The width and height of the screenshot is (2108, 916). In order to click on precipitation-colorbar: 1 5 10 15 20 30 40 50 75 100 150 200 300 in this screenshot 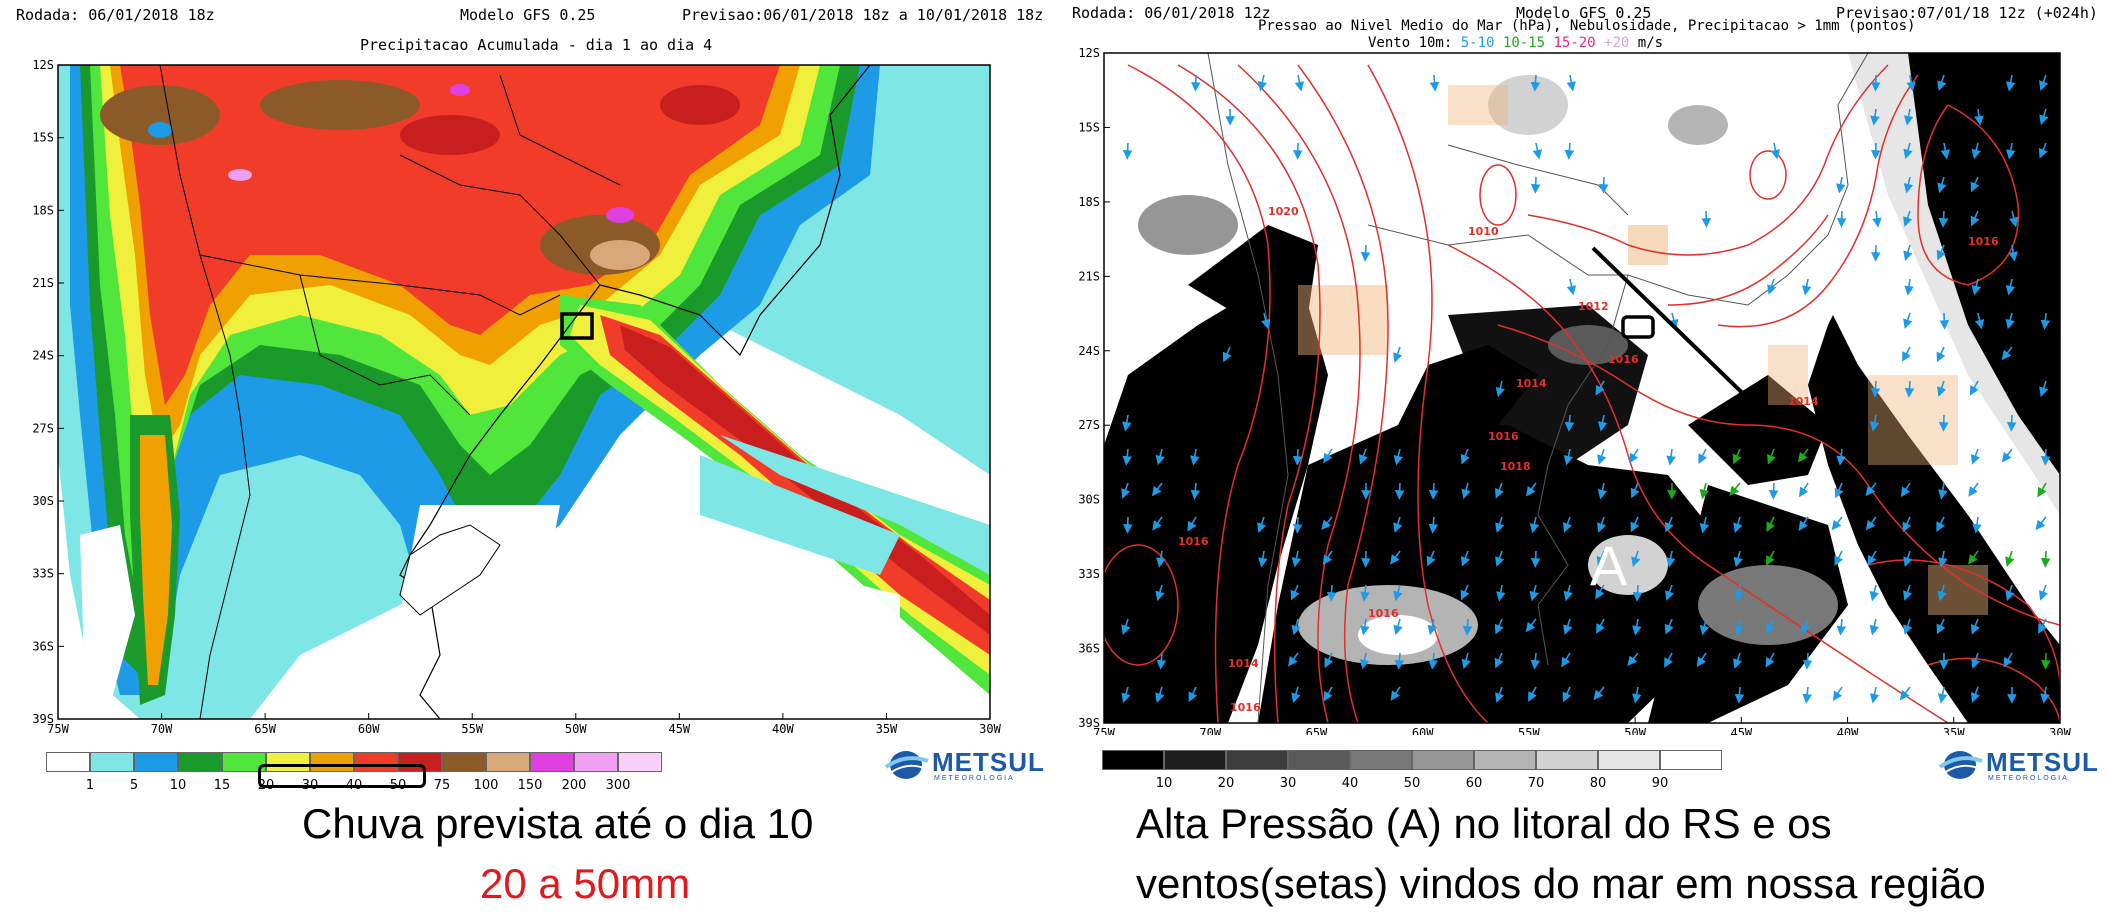, I will do `click(356, 777)`.